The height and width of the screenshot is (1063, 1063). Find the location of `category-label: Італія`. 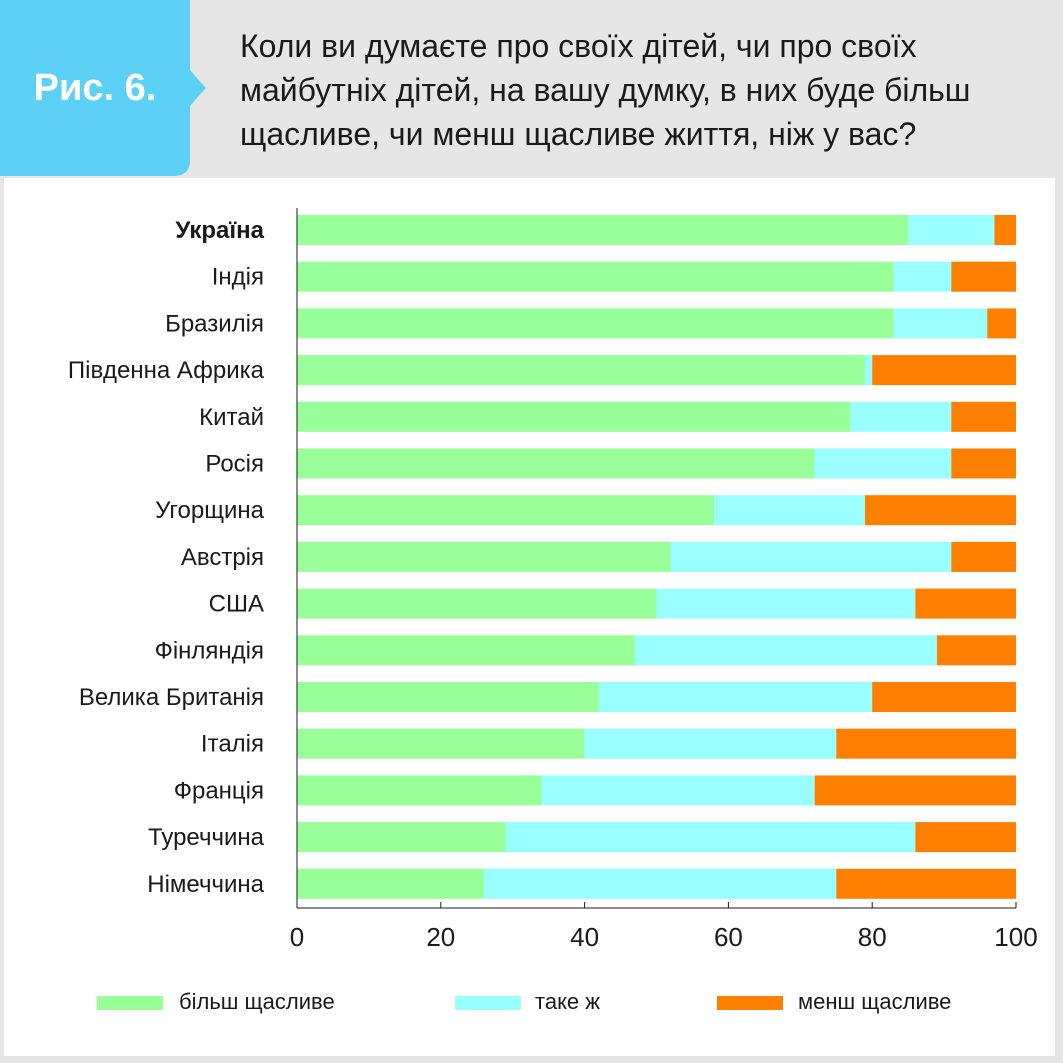

category-label: Італія is located at coordinates (232, 744).